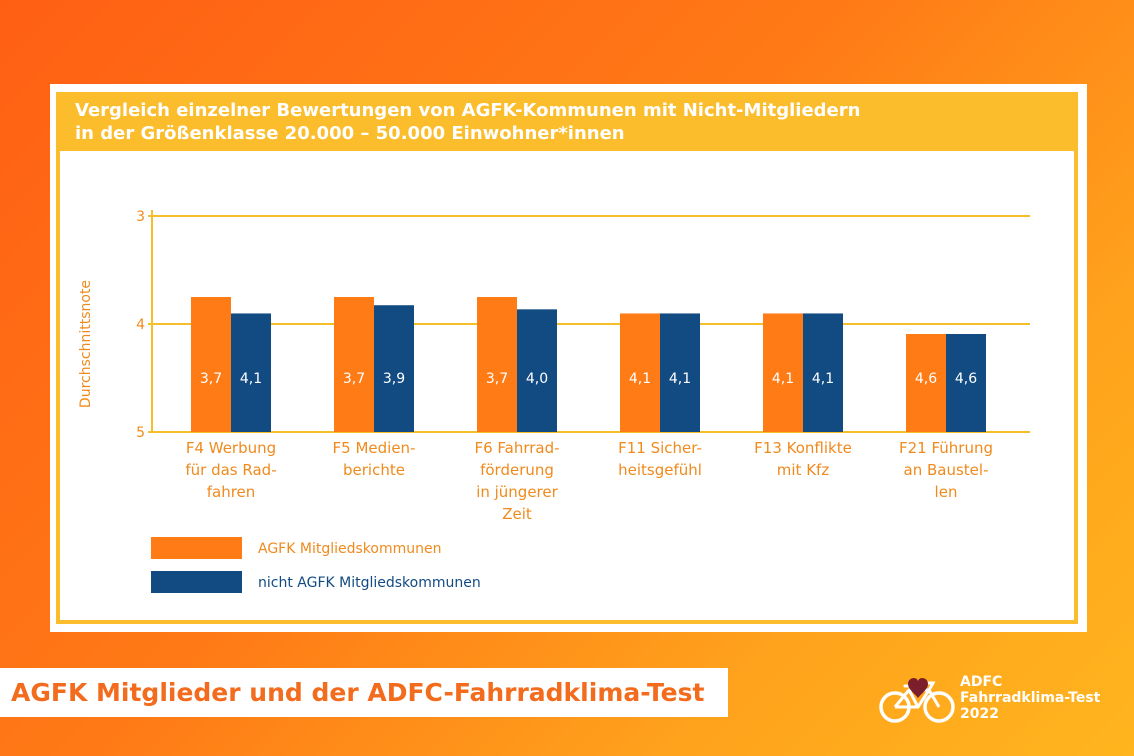  Describe the element at coordinates (517, 514) in the screenshot. I see `x-tick-label: Zeit` at that location.